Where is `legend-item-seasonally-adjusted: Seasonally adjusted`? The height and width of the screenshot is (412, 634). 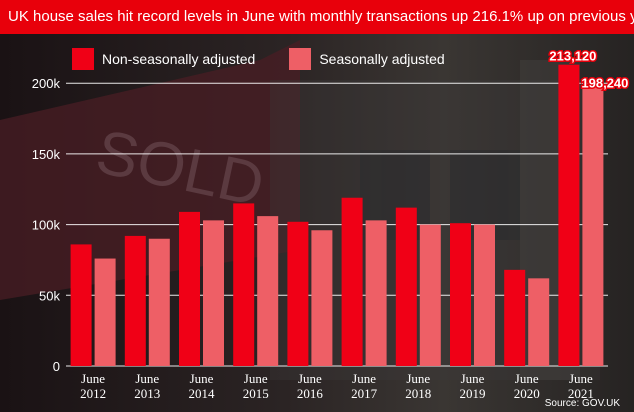
legend-item-seasonally-adjusted: Seasonally adjusted is located at coordinates (367, 59).